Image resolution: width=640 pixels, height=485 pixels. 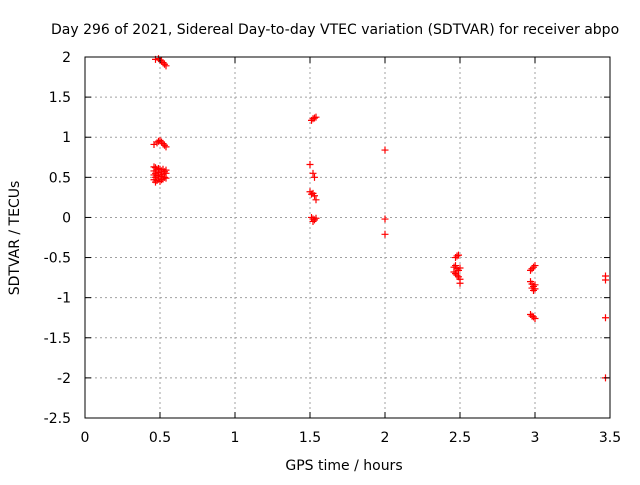 What do you see at coordinates (66, 58) in the screenshot?
I see `y-tick-label: 2` at bounding box center [66, 58].